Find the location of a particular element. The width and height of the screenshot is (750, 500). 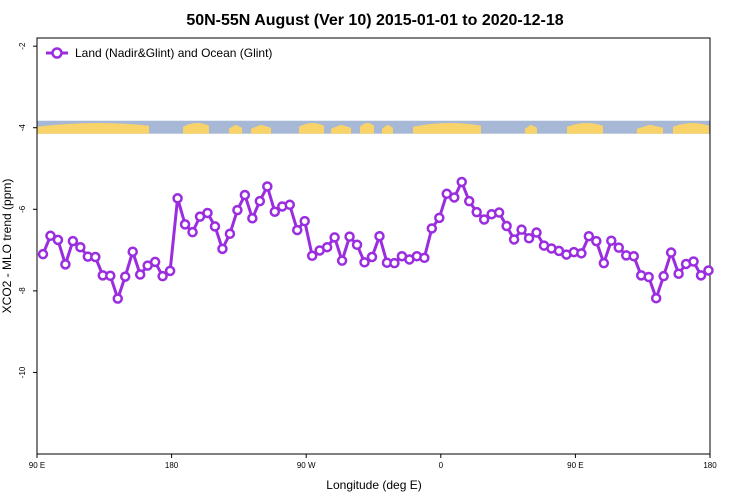

y-tick-label: -10 is located at coordinates (22, 372).